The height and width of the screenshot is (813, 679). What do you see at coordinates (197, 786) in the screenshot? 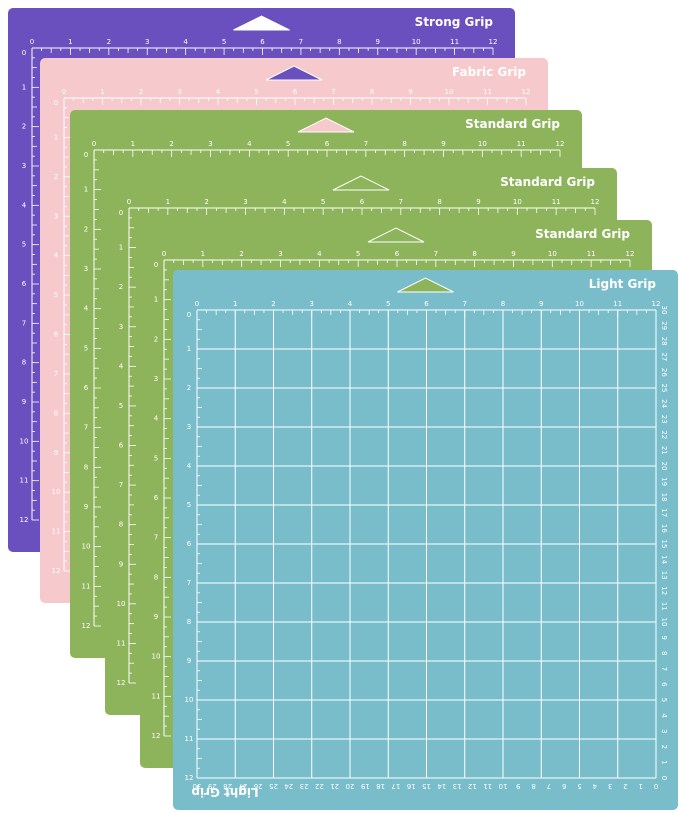
I see `cm-number: 30` at bounding box center [197, 786].